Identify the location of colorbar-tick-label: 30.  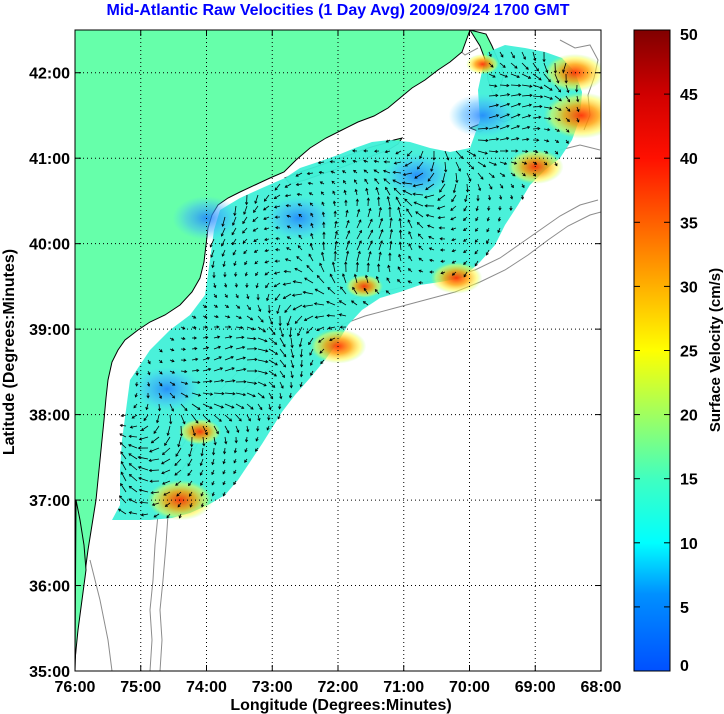
(689, 287).